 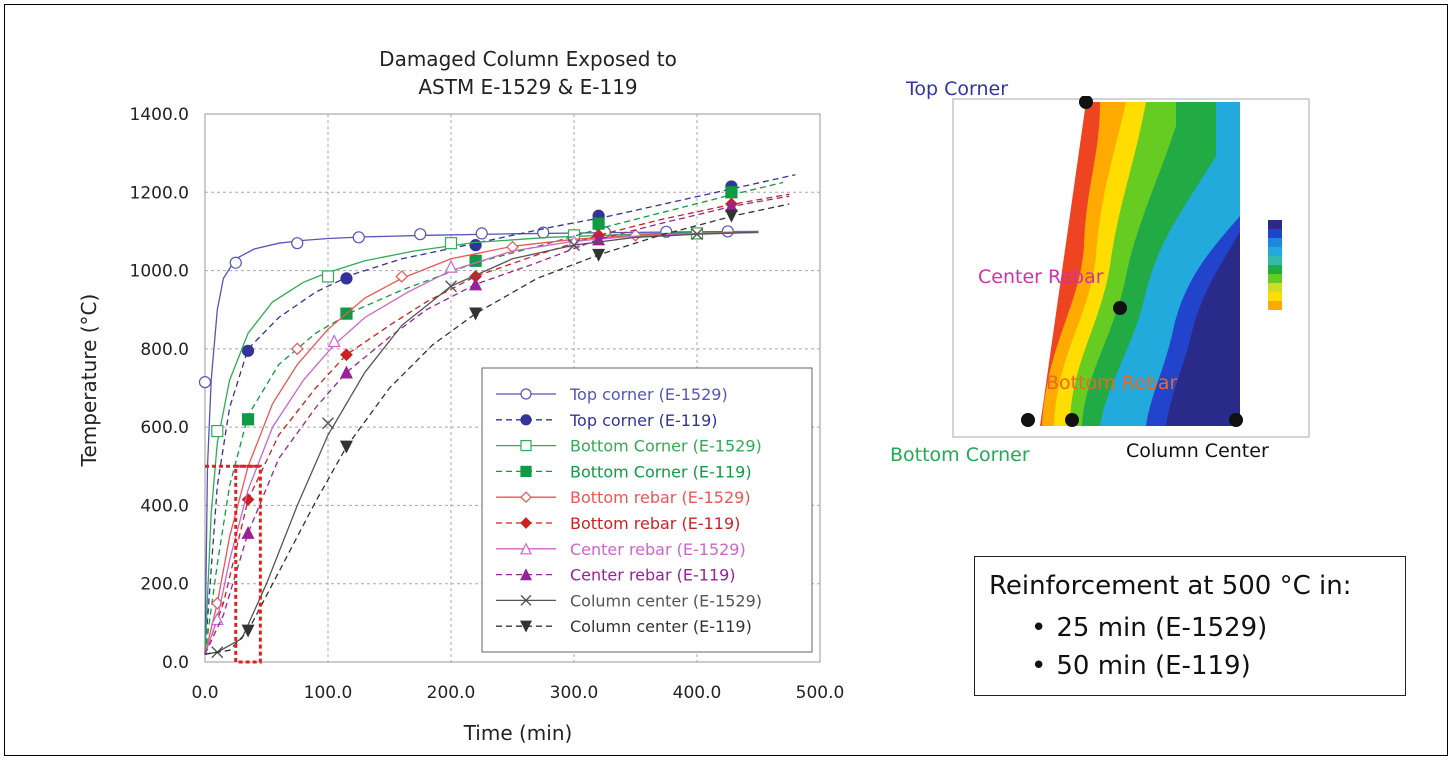 What do you see at coordinates (1112, 383) in the screenshot?
I see `label-bottom-rebar: Bottom Rebar` at bounding box center [1112, 383].